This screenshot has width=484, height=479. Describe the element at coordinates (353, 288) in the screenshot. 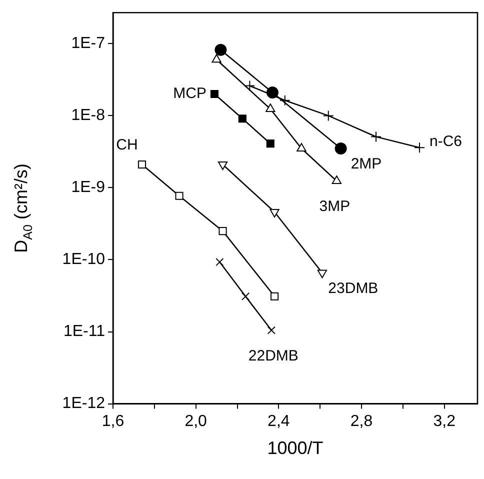

I see `series-label: 23DMB` at that location.